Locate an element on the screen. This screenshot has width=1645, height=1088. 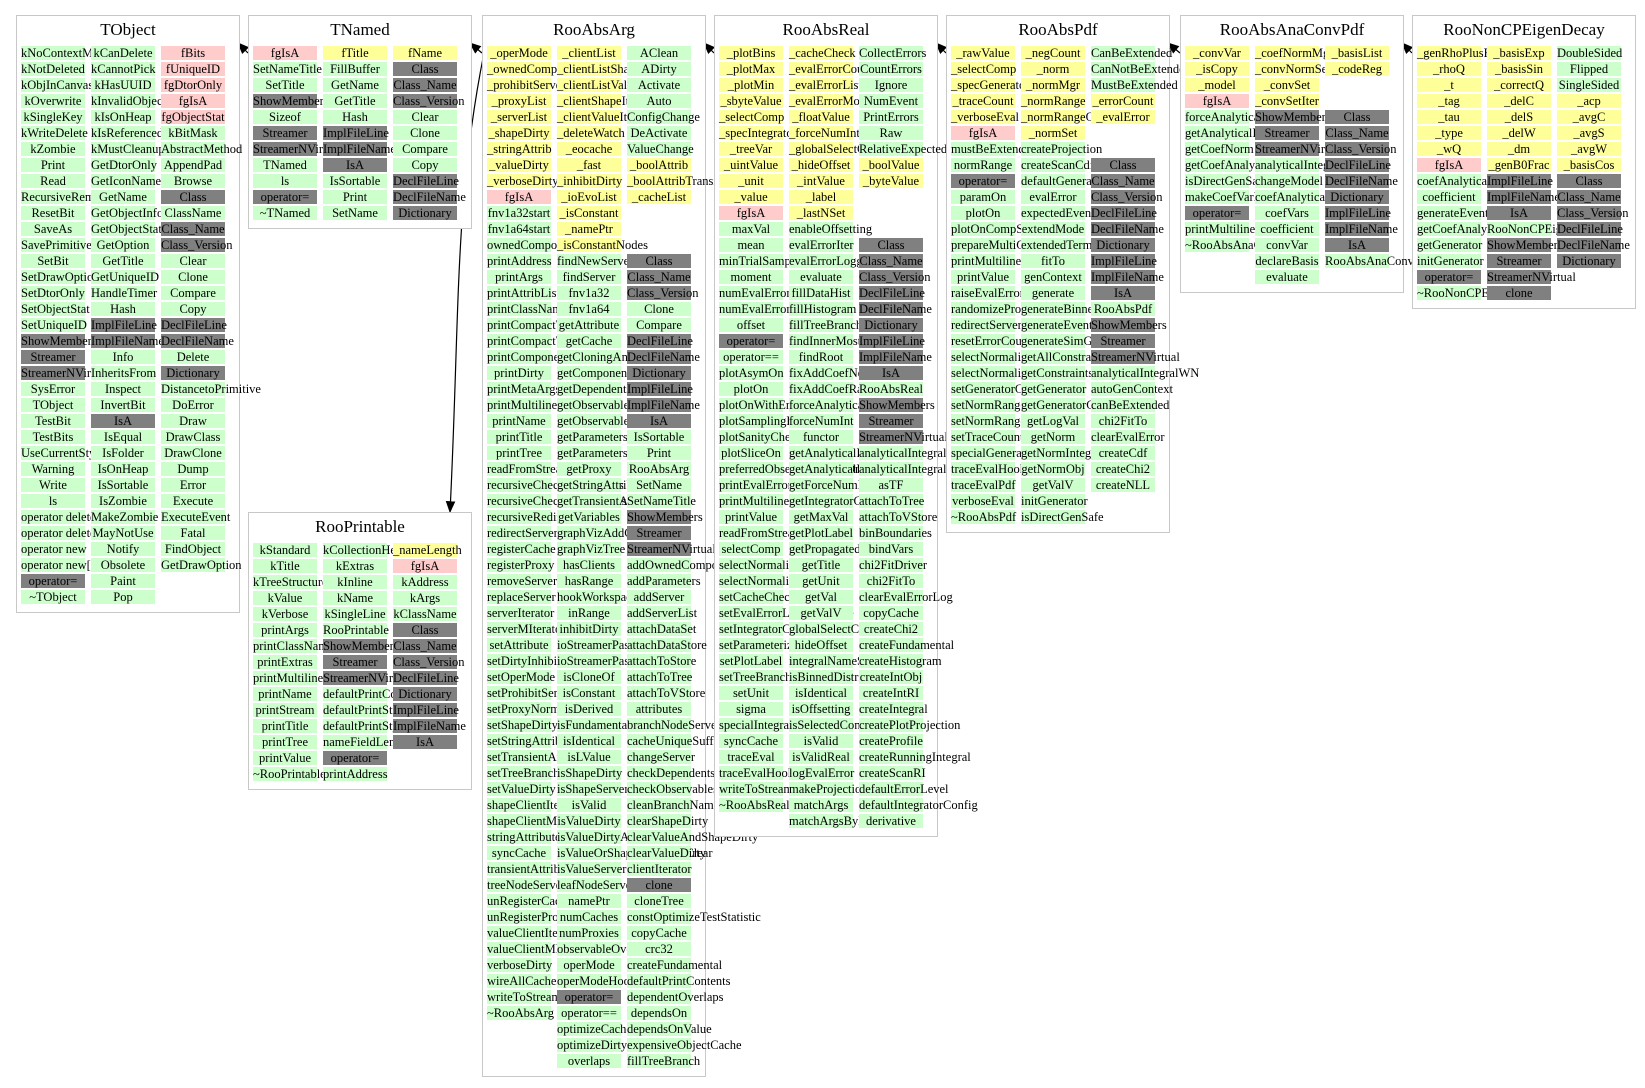
class-member: printAttribList is located at coordinates (523, 293).